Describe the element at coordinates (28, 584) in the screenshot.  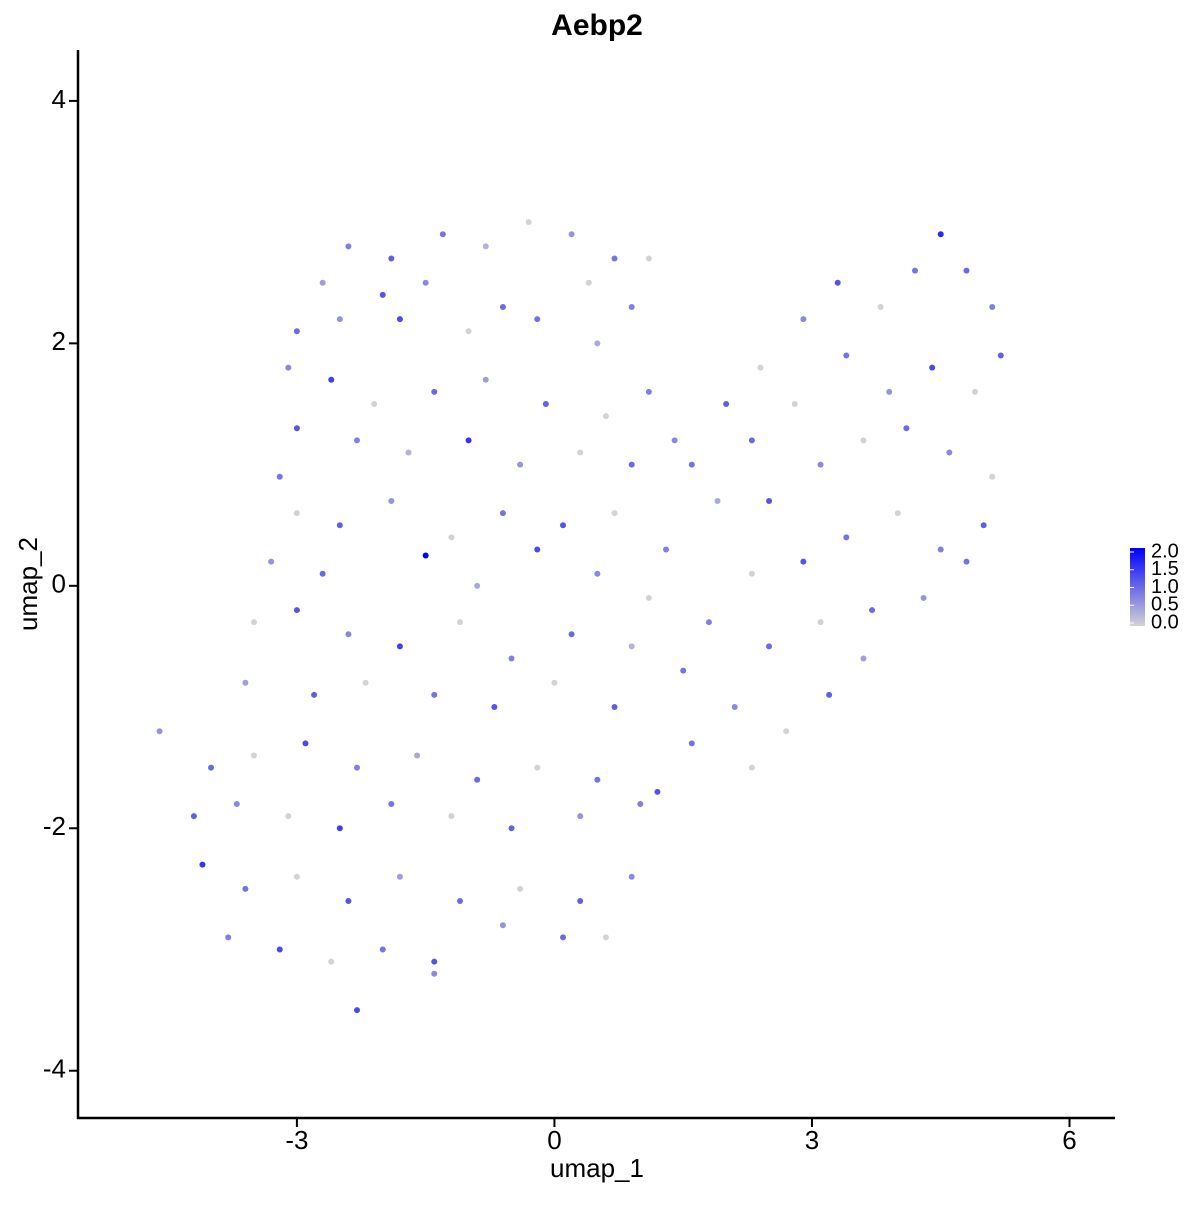
I see `y-axis-title: umap_2` at that location.